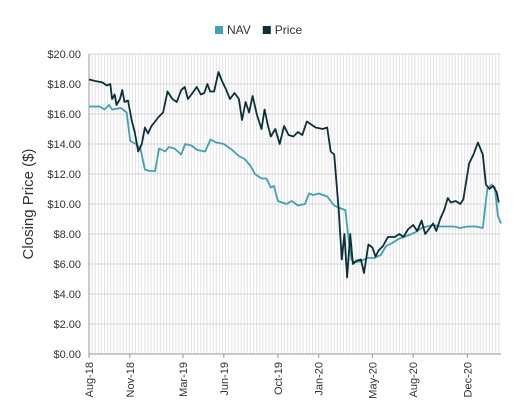 This screenshot has height=416, width=520. What do you see at coordinates (67, 265) in the screenshot?
I see `y-tick-label: $6.00` at bounding box center [67, 265].